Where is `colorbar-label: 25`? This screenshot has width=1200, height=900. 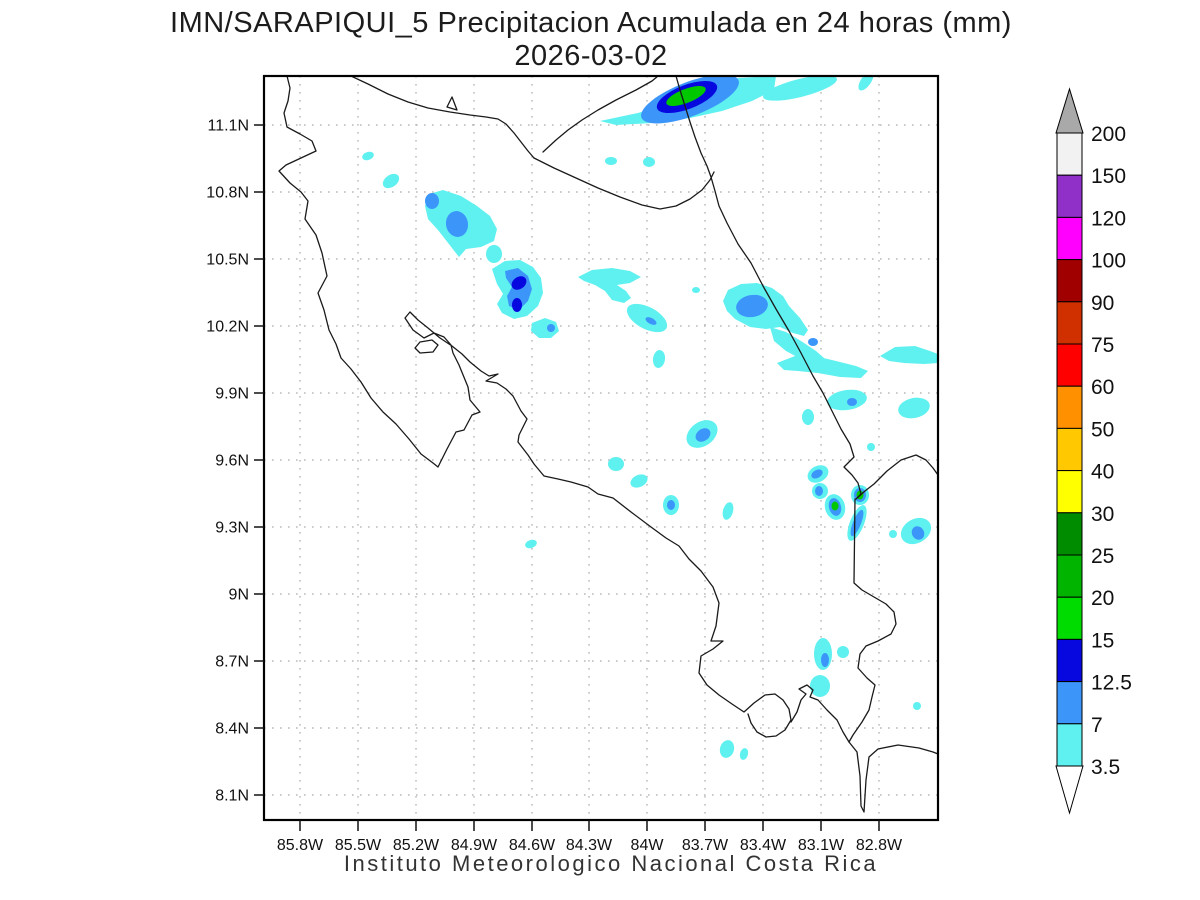
colorbar-label: 25 is located at coordinates (1102, 556).